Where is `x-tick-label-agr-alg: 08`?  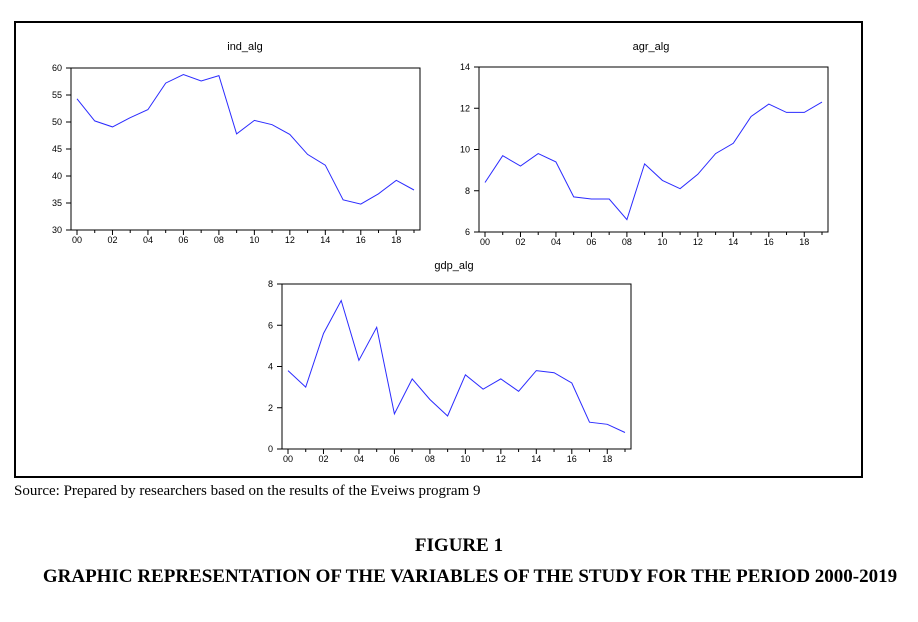
x-tick-label-agr-alg: 08 is located at coordinates (627, 242).